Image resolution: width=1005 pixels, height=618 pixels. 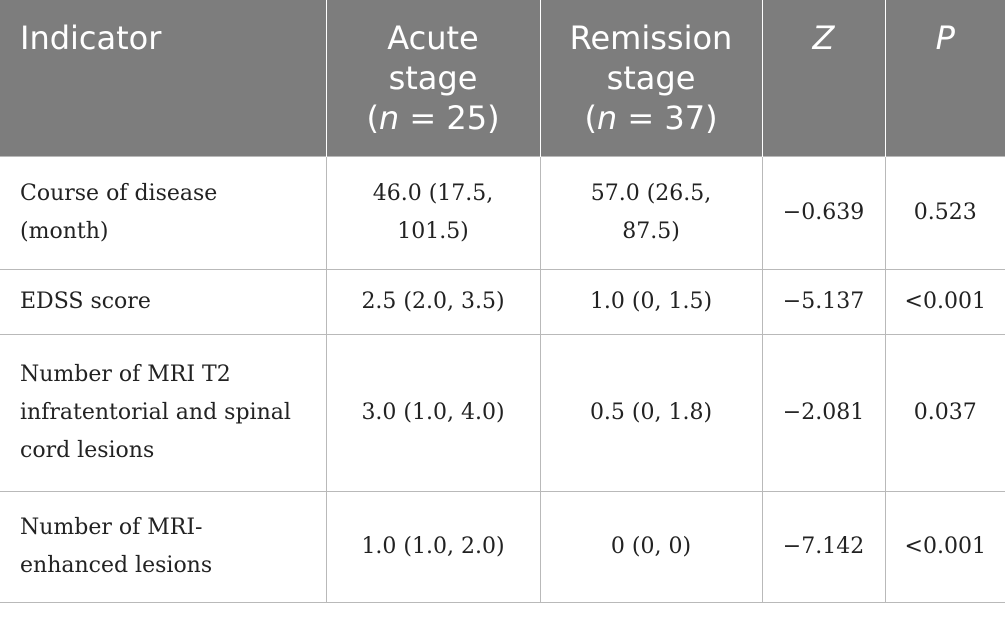 I want to click on header-acute-stage: Acute stage (n = 25), so click(x=433, y=78).